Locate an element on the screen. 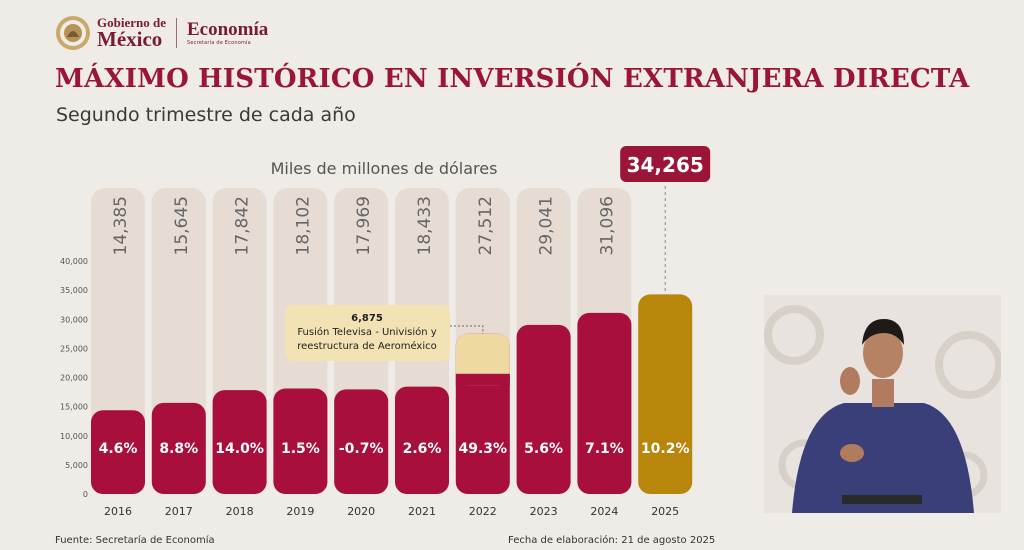  bar-value-label: 29,041 is located at coordinates (547, 225).